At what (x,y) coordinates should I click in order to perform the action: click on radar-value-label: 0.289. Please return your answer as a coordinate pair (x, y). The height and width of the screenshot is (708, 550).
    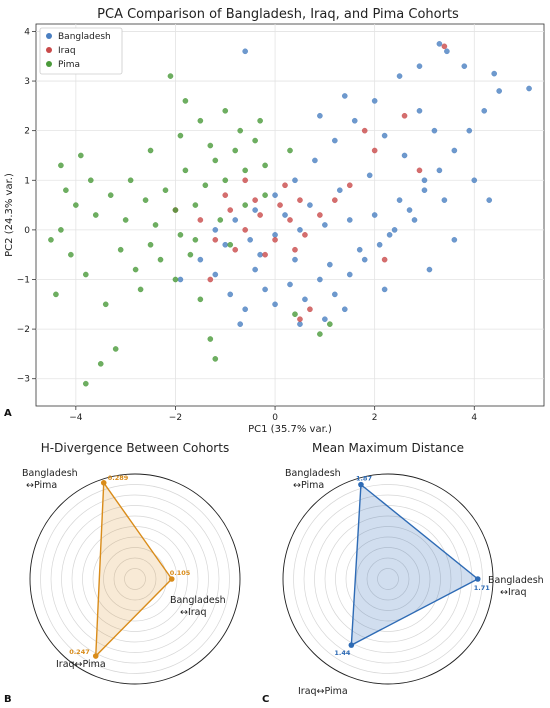
    Looking at the image, I should click on (118, 478).